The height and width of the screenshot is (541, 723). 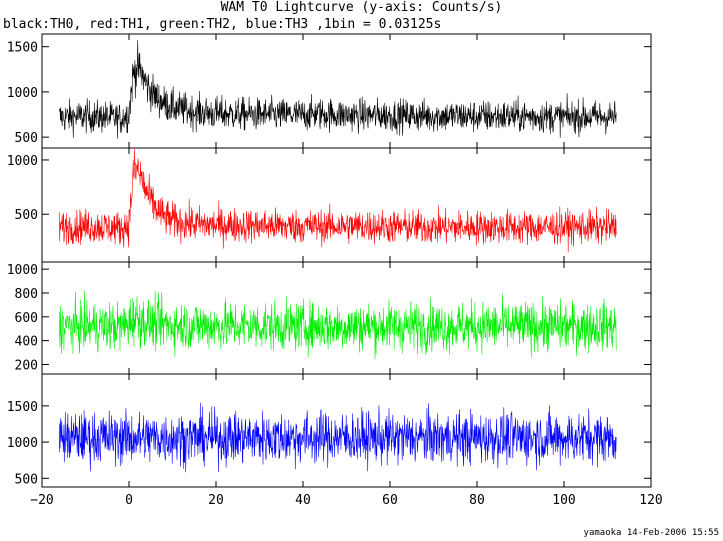 What do you see at coordinates (338, 325) in the screenshot?
I see `series-line-th2` at bounding box center [338, 325].